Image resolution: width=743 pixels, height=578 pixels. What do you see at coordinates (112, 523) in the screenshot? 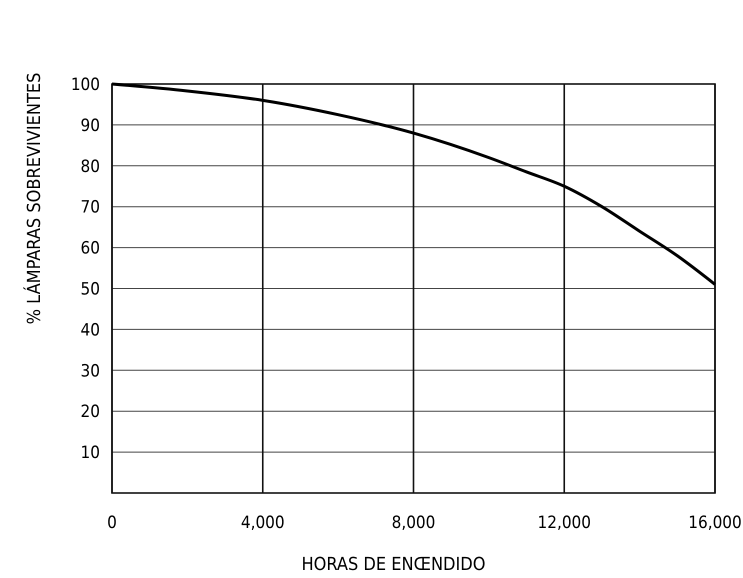
I see `x-tick-label: 0` at bounding box center [112, 523].